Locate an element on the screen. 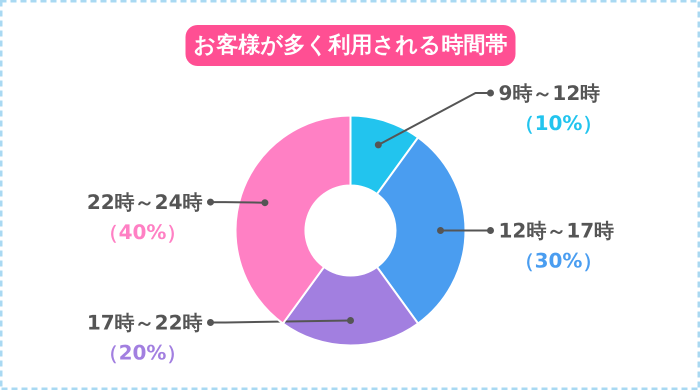  chart-title: お客様が多く利用される時間帯 is located at coordinates (351, 45).